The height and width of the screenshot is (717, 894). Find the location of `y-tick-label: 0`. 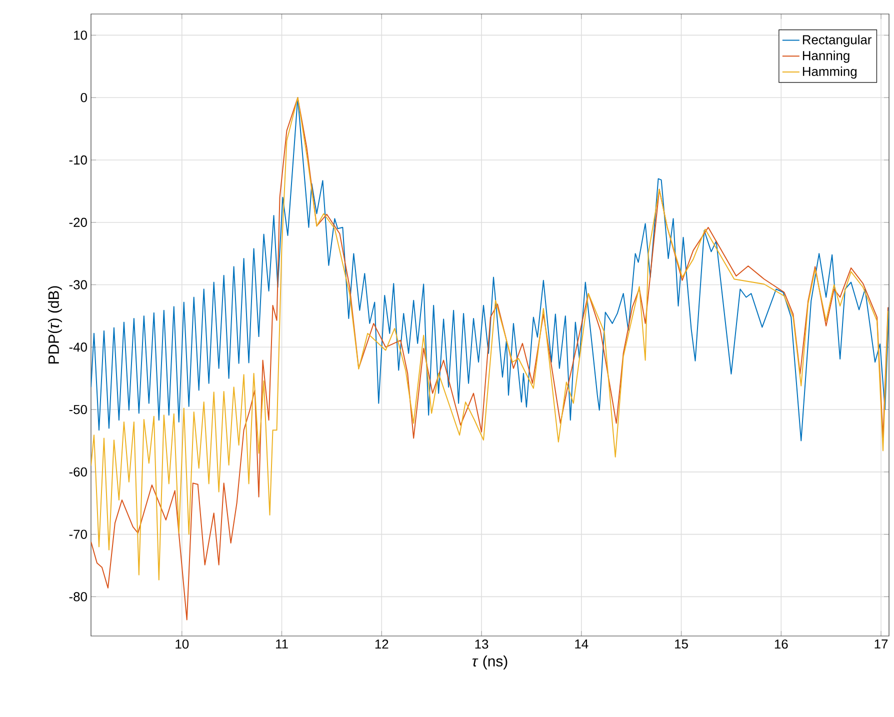

y-tick-label: 0 is located at coordinates (83, 97).